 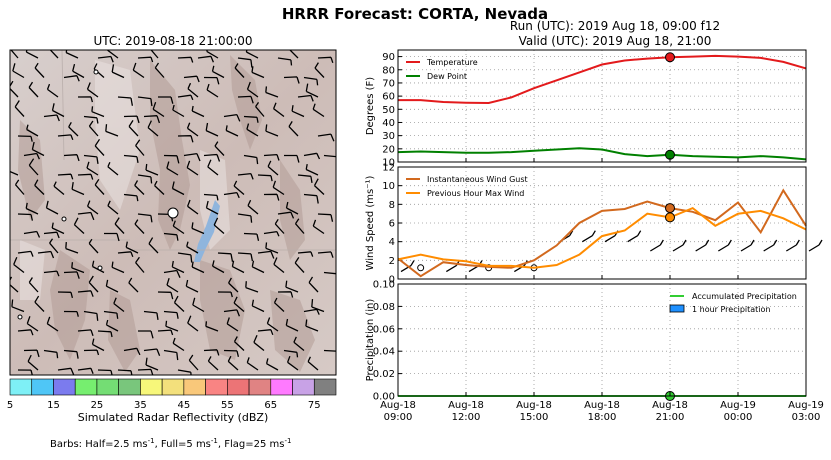 I want to click on y-axis-label: Degrees (F), so click(x=370, y=106).